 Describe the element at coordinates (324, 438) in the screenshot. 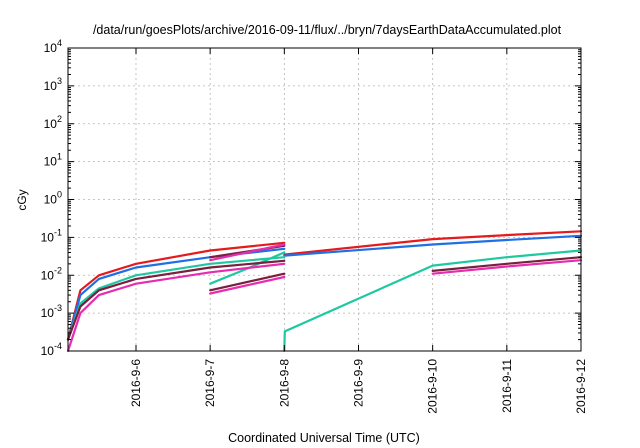

I see `x-axis-label: Coordinated Universal Time (UTC)` at that location.